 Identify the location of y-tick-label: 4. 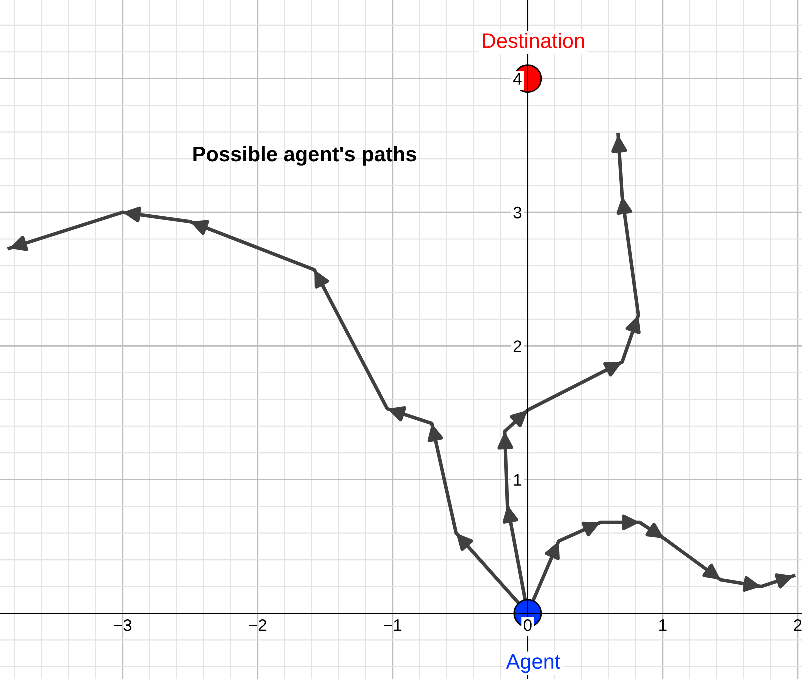
(517, 79).